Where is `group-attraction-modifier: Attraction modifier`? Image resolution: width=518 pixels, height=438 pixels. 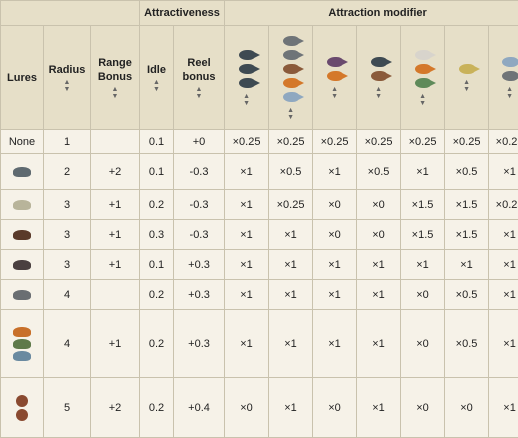 group-attraction-modifier: Attraction modifier is located at coordinates (371, 13).